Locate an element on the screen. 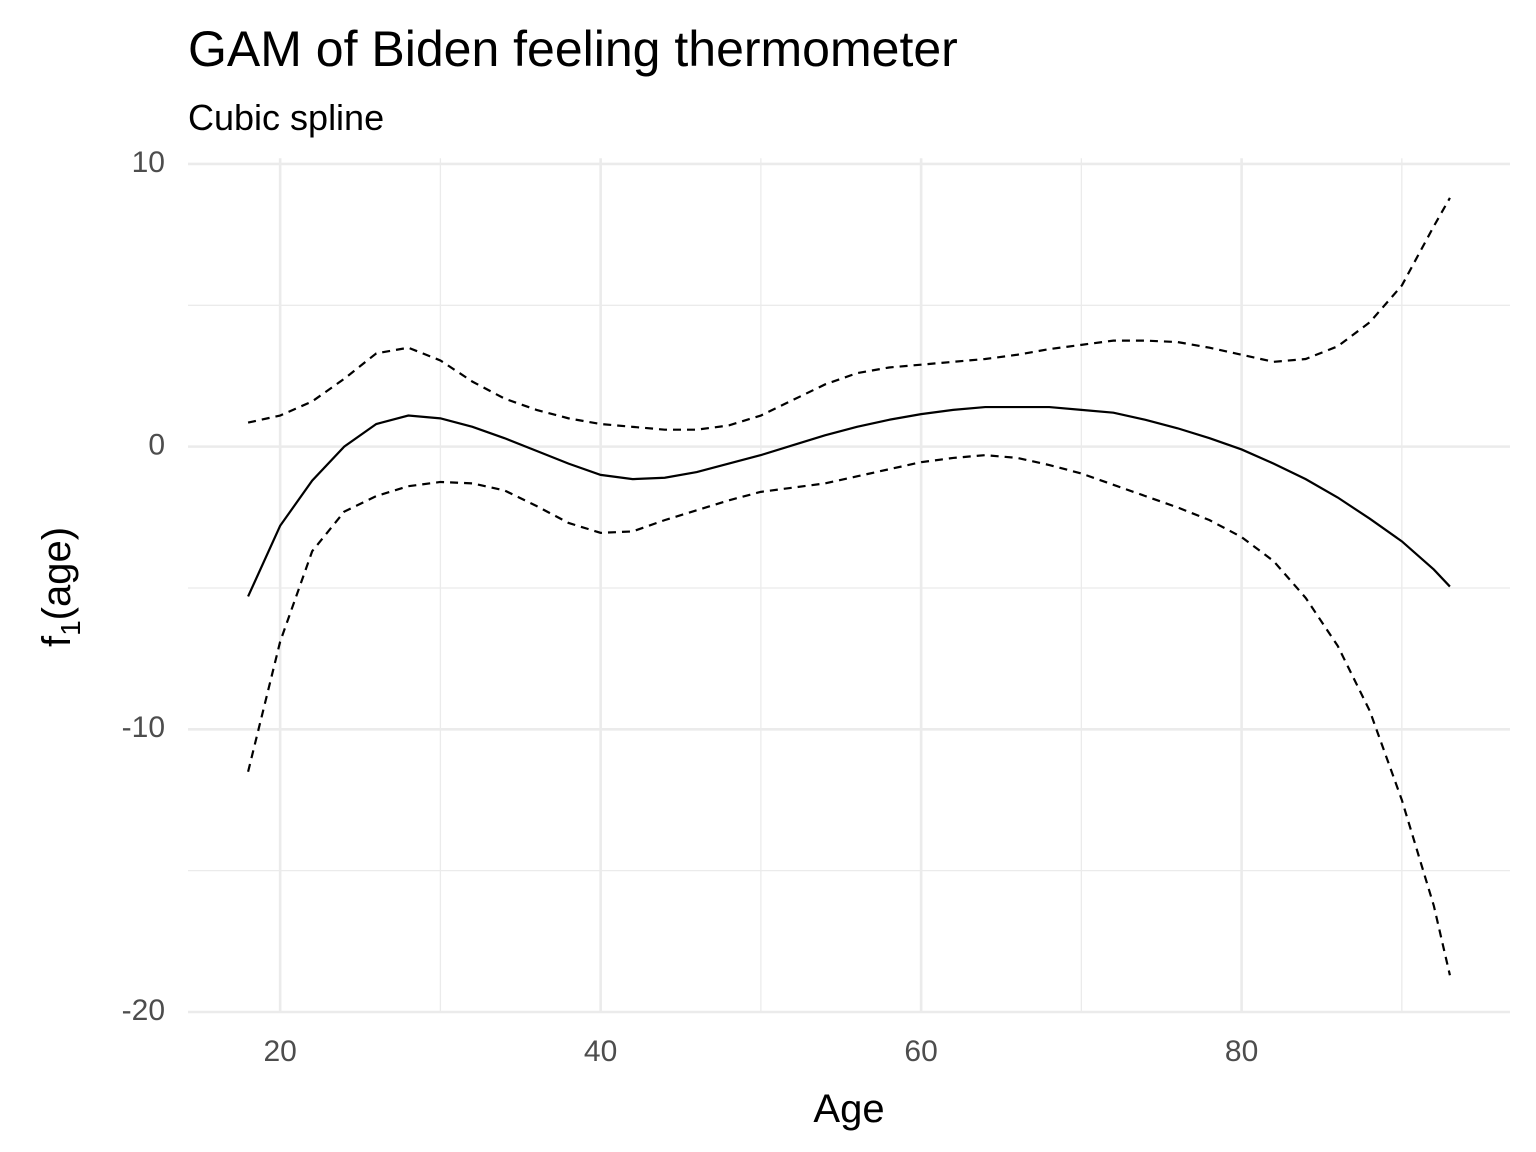 This screenshot has height=1152, width=1536. x-axis-title: Age is located at coordinates (848, 1109).